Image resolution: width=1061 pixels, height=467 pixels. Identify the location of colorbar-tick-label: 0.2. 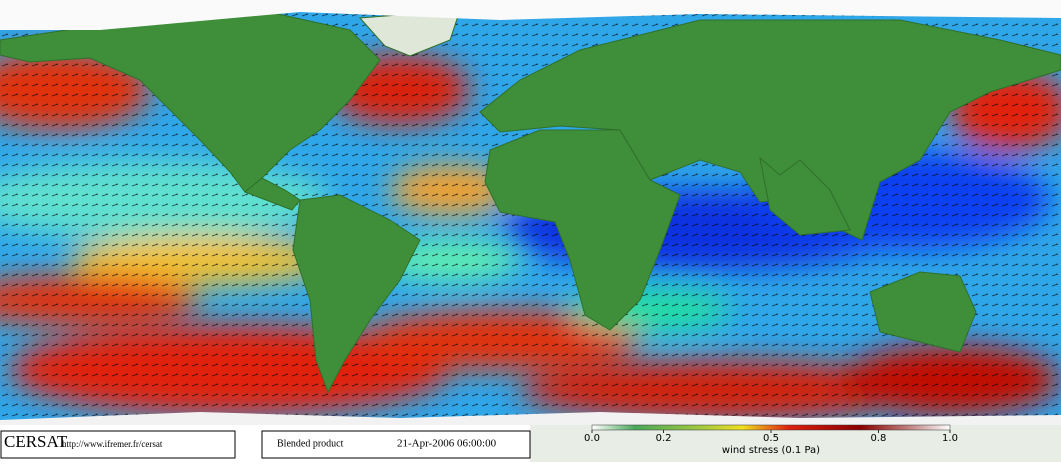
(664, 438).